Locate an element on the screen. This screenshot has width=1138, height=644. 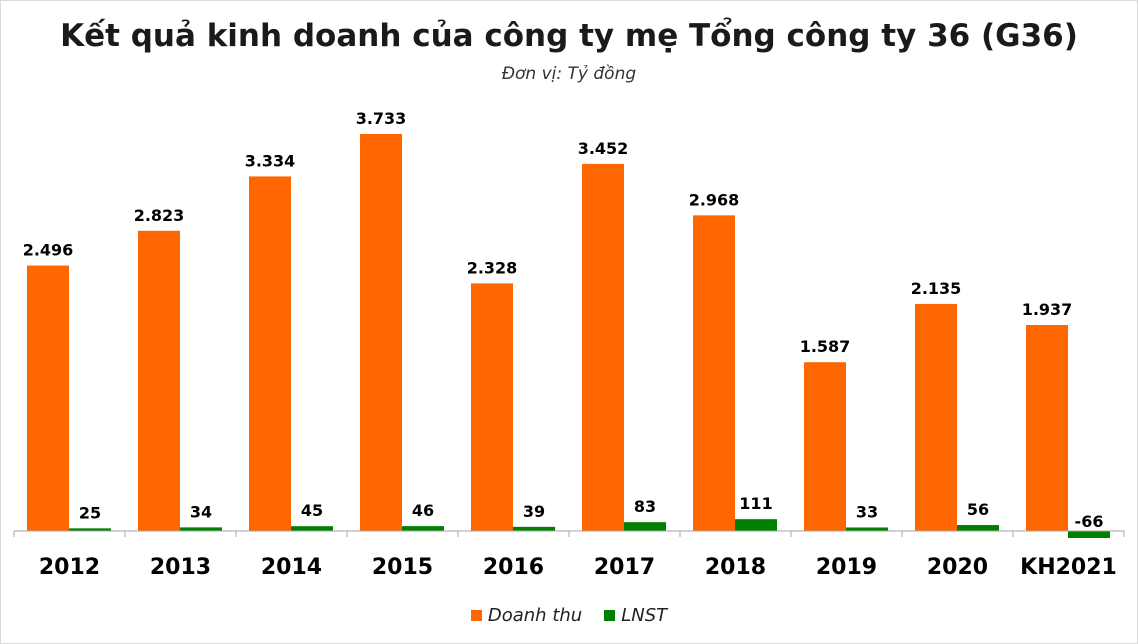
x-tick-label-2020: 2020 is located at coordinates (957, 567).